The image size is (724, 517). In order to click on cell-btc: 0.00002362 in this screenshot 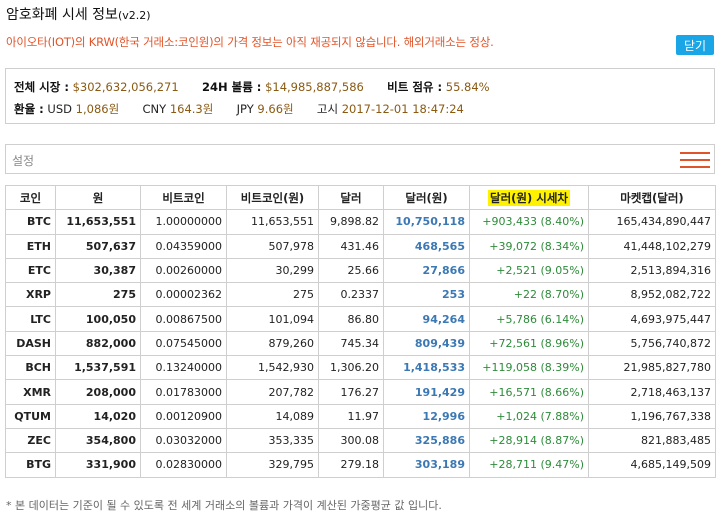, I will do `click(183, 295)`.